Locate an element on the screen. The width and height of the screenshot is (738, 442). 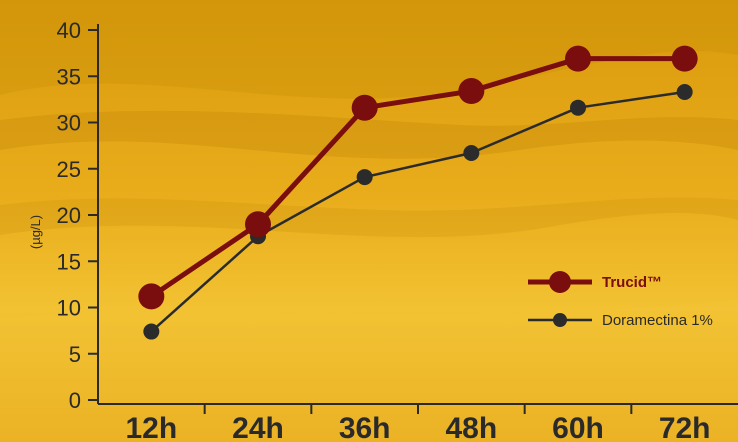
y-tick-label: 30 is located at coordinates (69, 123).